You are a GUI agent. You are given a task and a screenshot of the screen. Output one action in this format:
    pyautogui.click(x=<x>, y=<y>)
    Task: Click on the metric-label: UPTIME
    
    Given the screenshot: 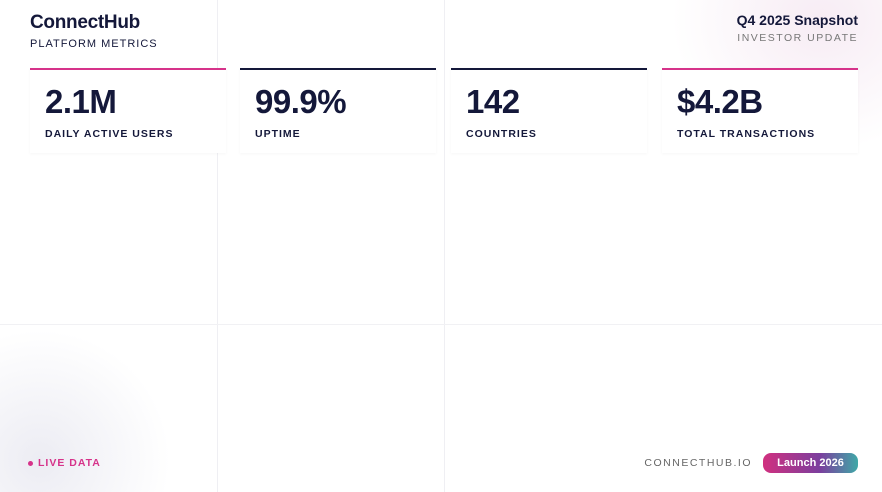 What is the action you would take?
    pyautogui.click(x=278, y=134)
    